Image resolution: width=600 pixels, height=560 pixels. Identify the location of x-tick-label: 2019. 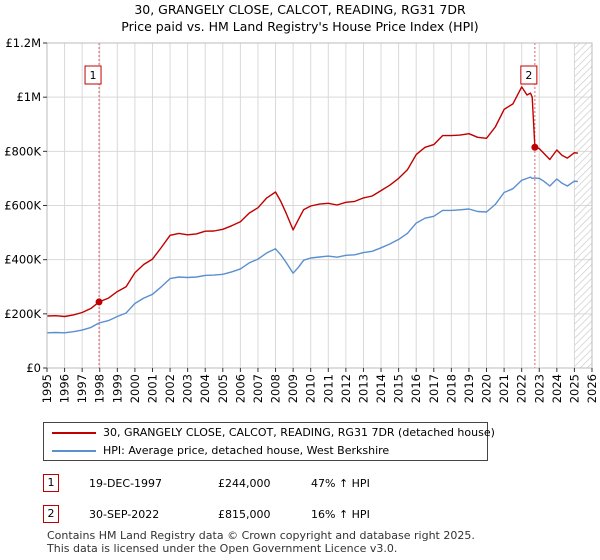
(469, 388).